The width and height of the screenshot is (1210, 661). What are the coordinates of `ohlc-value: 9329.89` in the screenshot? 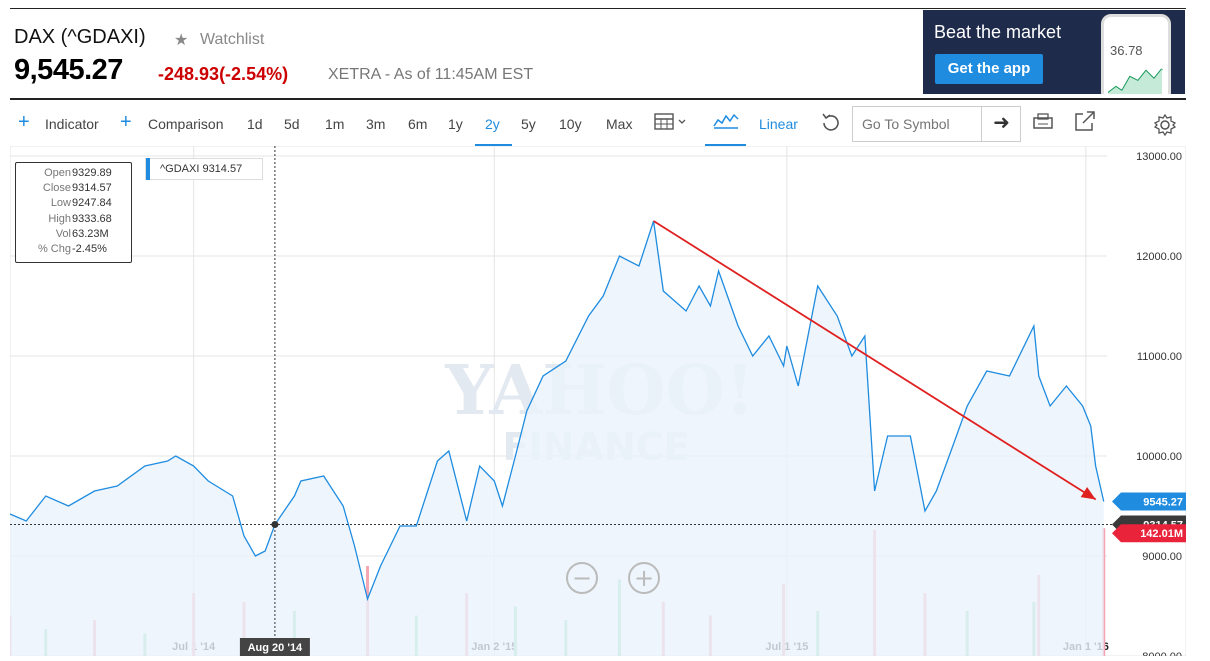 It's located at (92, 173).